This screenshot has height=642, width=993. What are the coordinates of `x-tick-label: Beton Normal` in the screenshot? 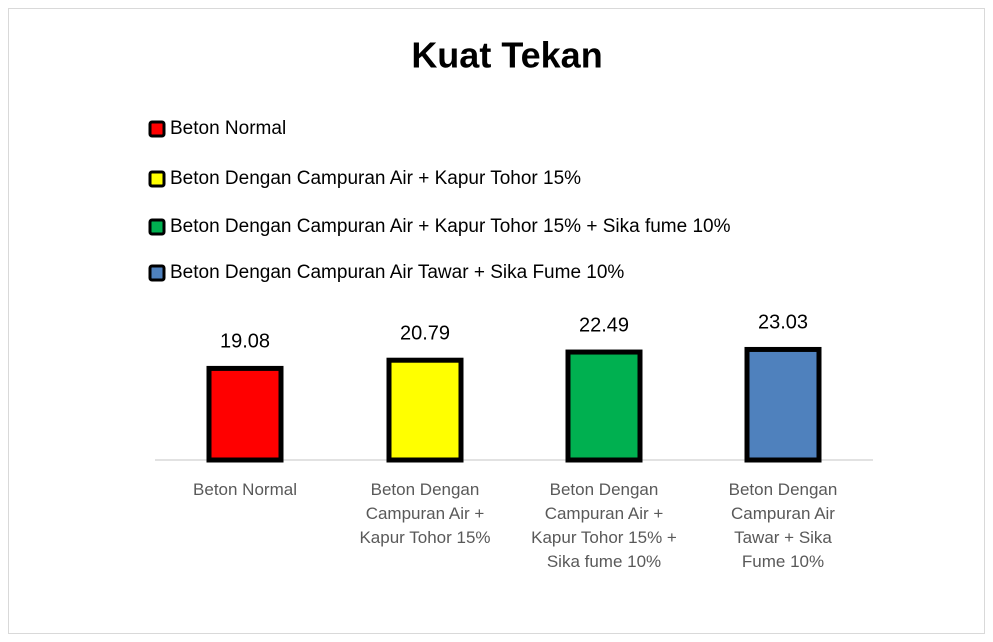 It's located at (245, 489).